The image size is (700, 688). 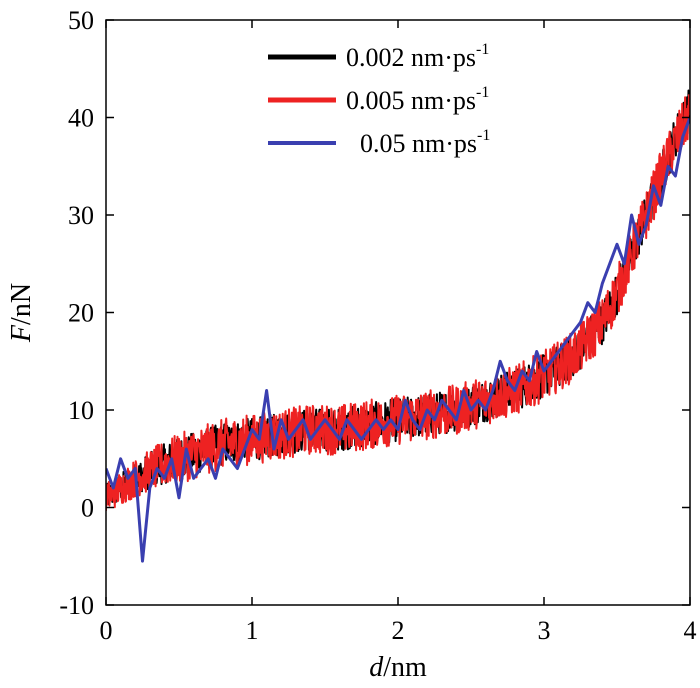 What do you see at coordinates (482, 49) in the screenshot?
I see `legend-label-0-sup: -1` at bounding box center [482, 49].